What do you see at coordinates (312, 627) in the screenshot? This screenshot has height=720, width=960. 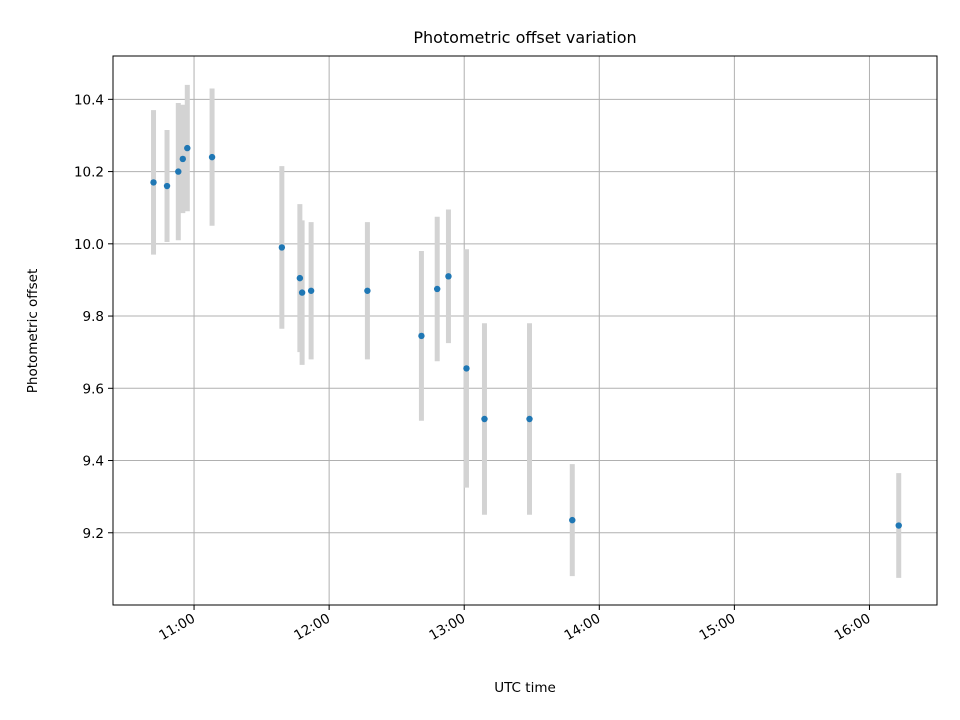 I see `x-tick-label: 12:00` at bounding box center [312, 627].